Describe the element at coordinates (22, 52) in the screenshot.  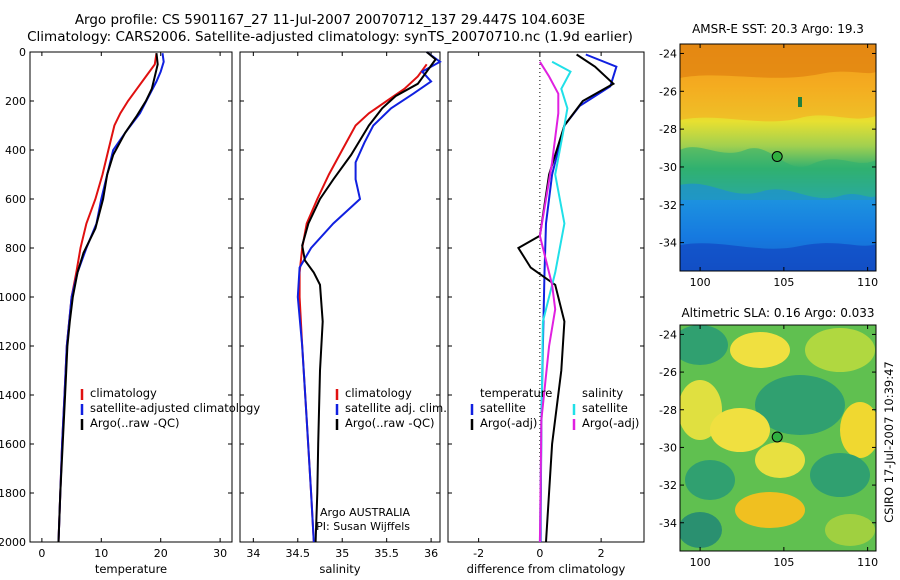
I see `y-tick-label: 0` at that location.